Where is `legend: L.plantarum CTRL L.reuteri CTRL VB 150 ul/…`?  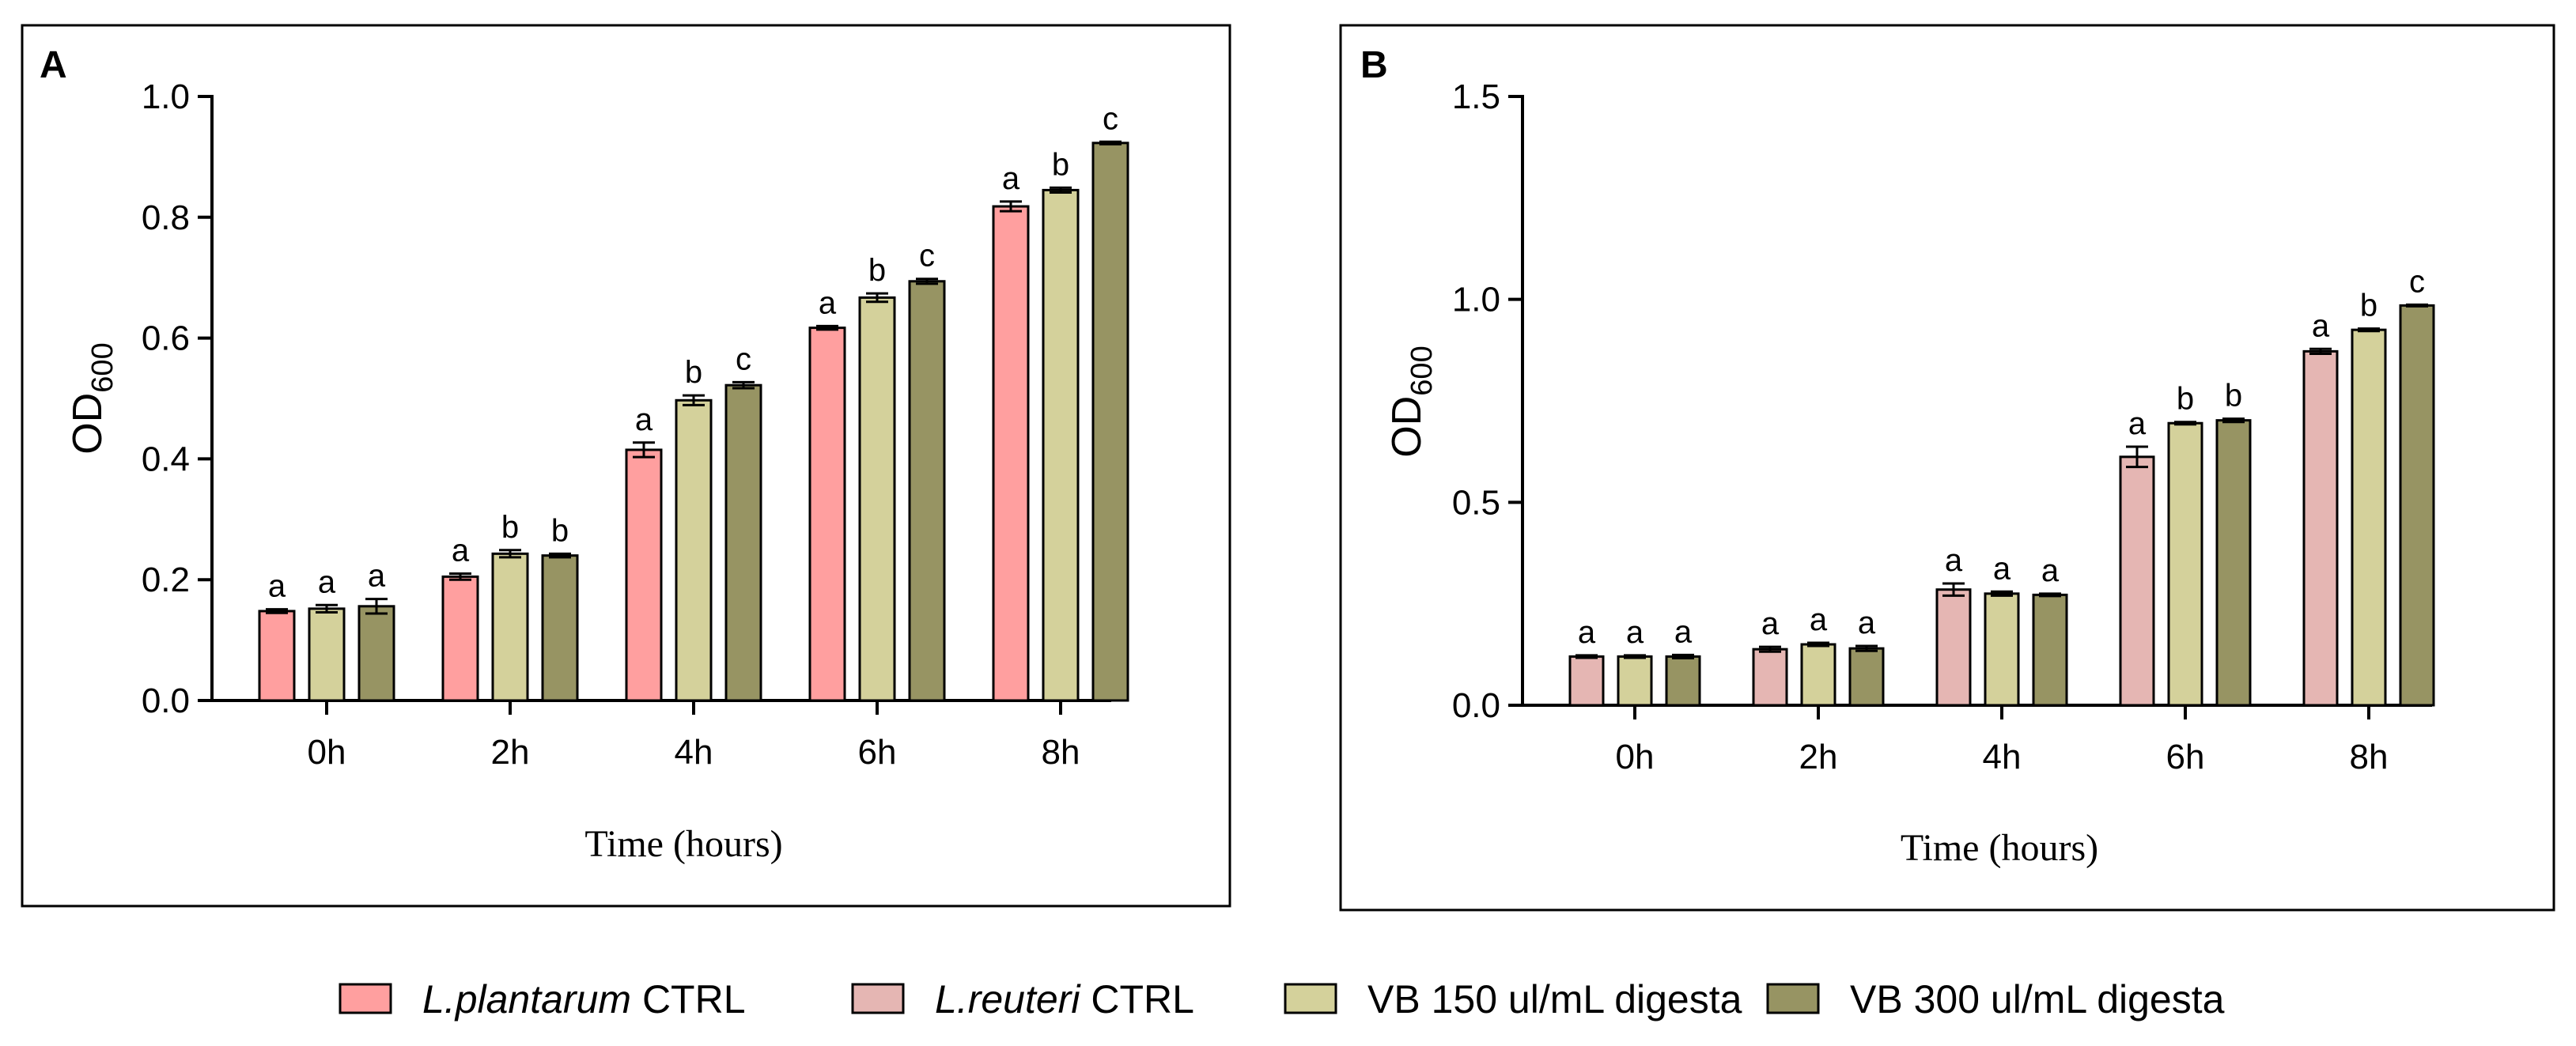 legend: L.plantarum CTRL L.reuteri CTRL VB 150 ul/… is located at coordinates (1282, 999).